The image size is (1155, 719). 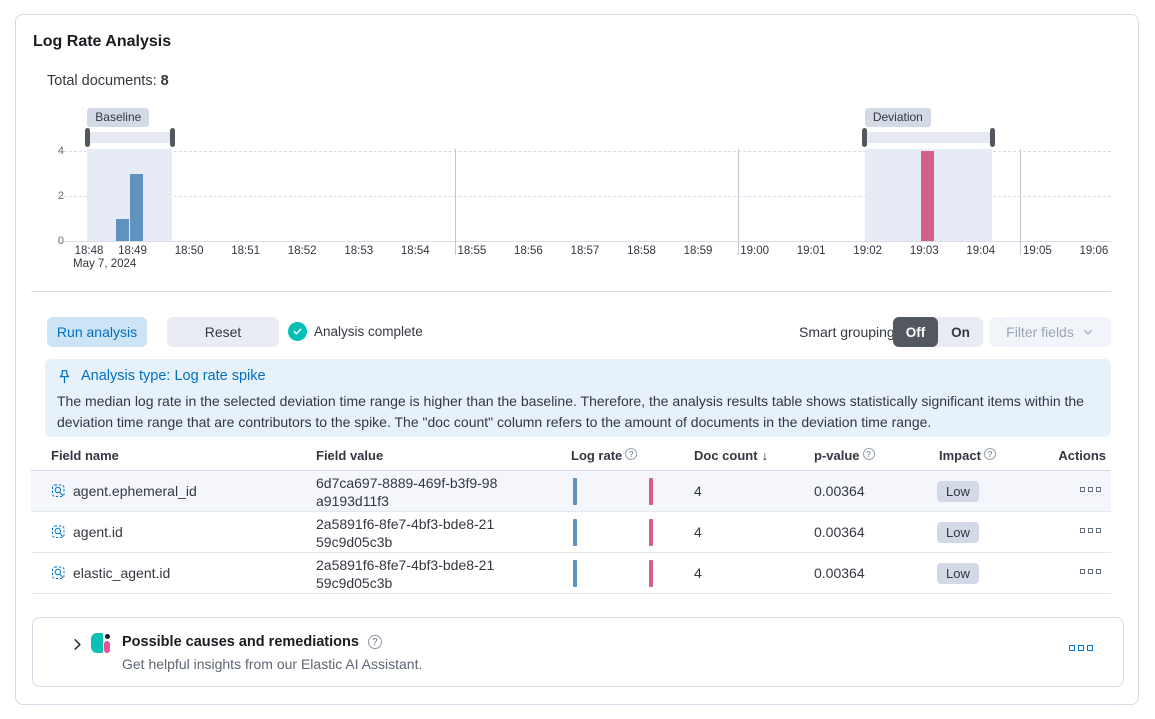 I want to click on column-header-log_rate: Log rate?, so click(x=604, y=455).